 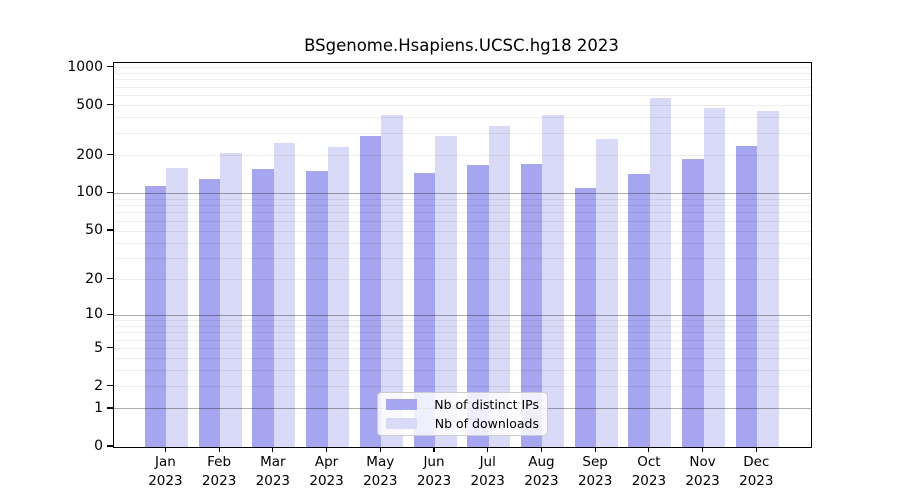 I want to click on x-tick-label-apr: Apr 2023, so click(x=326, y=471).